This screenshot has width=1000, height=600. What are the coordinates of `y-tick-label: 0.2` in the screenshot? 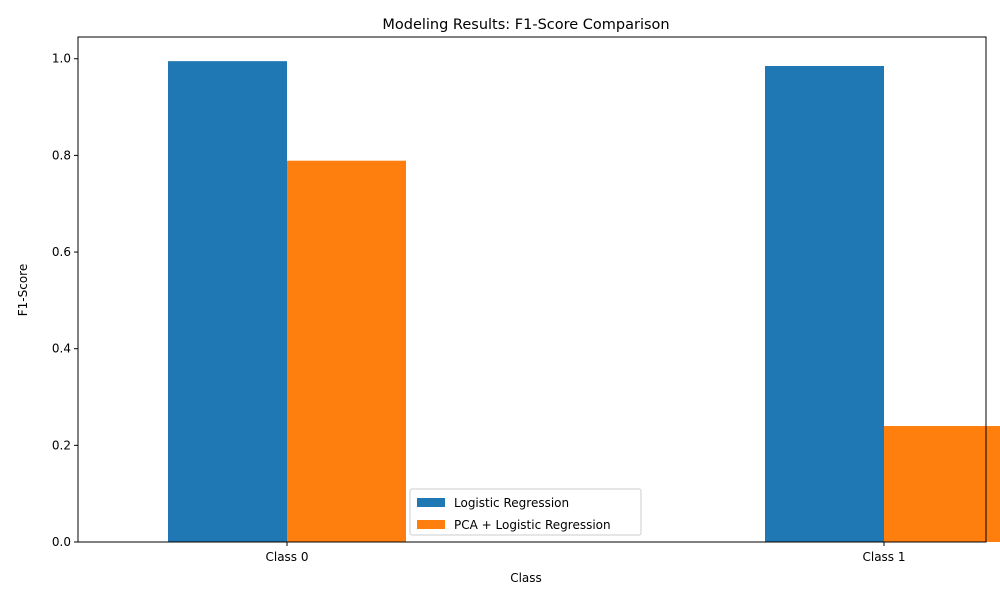 It's located at (61, 445).